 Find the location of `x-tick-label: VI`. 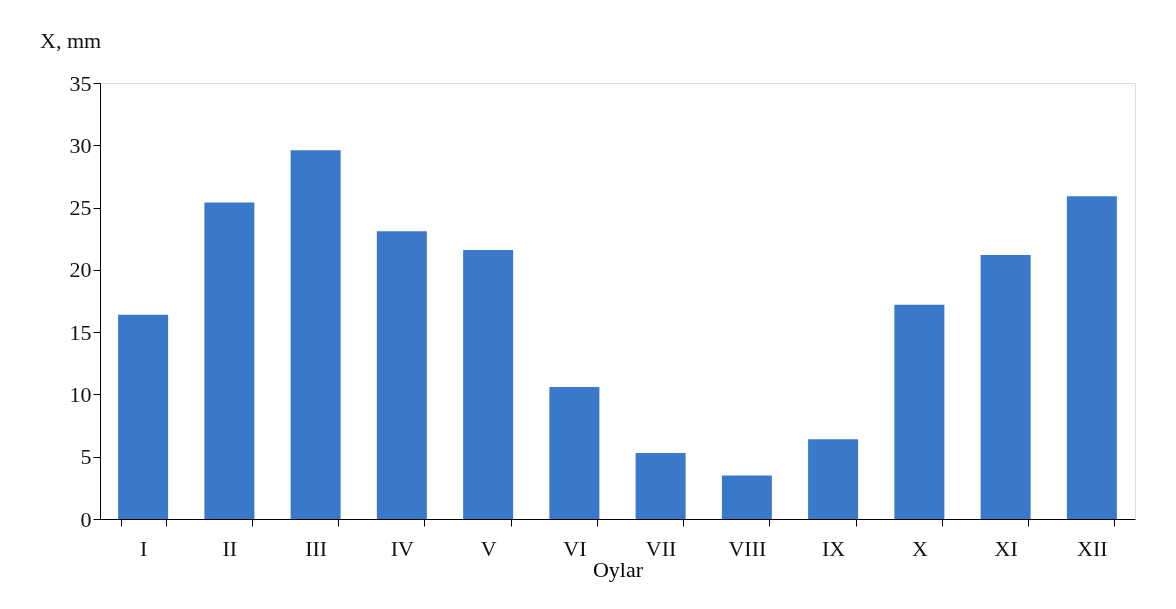

x-tick-label: VI is located at coordinates (575, 548).